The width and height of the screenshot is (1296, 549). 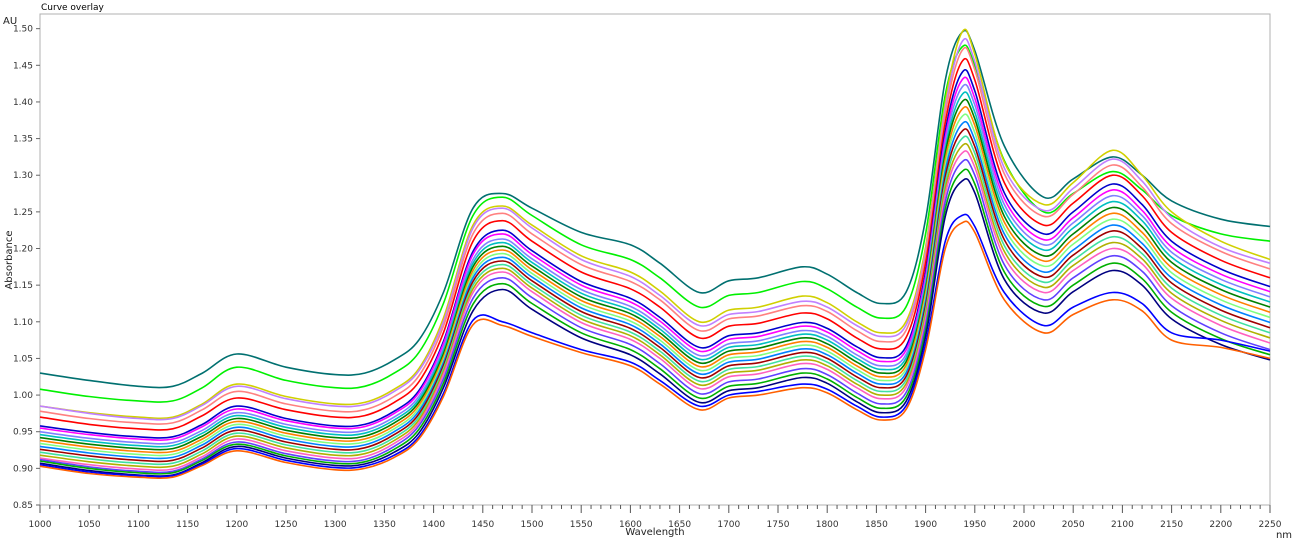 I want to click on x-tick-label: 1800, so click(x=827, y=525).